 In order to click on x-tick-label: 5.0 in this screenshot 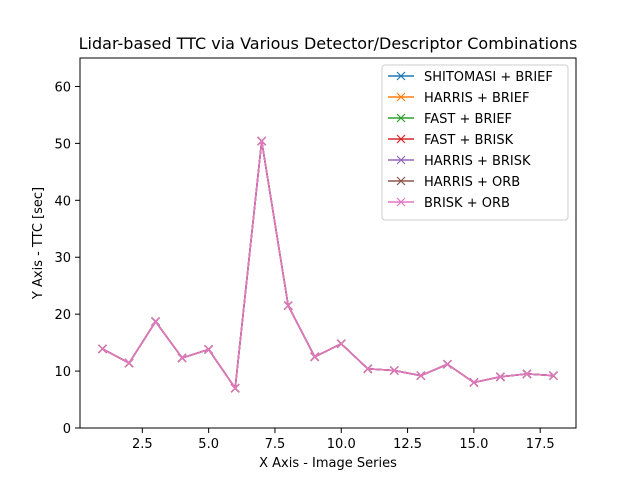, I will do `click(208, 444)`.